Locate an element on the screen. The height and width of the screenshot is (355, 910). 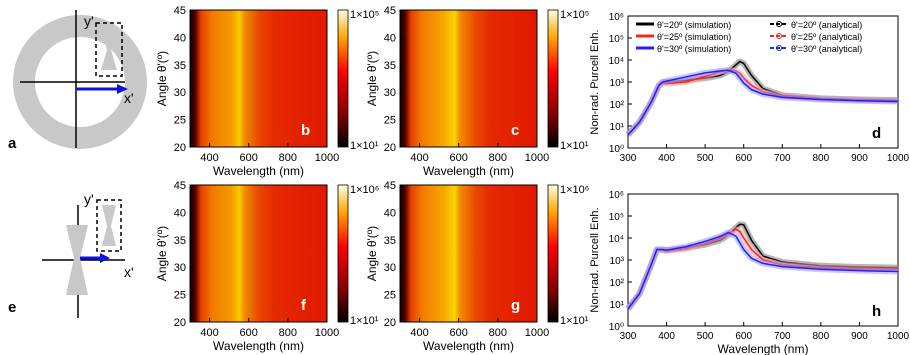
legend-label: θ'=25º (analytical) is located at coordinates (826, 37).